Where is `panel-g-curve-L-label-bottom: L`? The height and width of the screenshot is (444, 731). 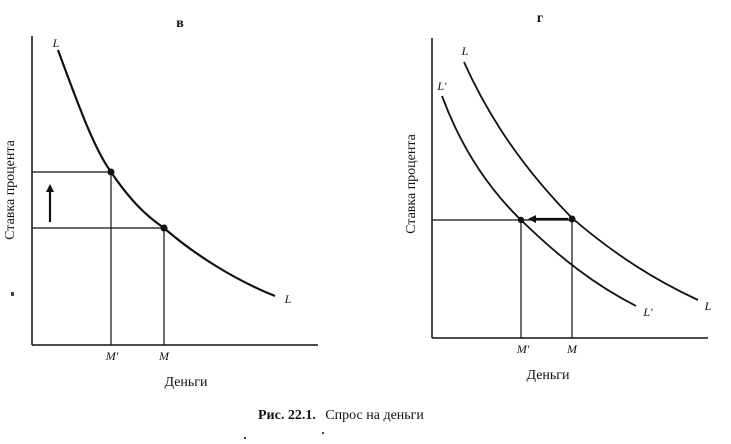
panel-g-curve-L-label-bottom: L is located at coordinates (708, 306).